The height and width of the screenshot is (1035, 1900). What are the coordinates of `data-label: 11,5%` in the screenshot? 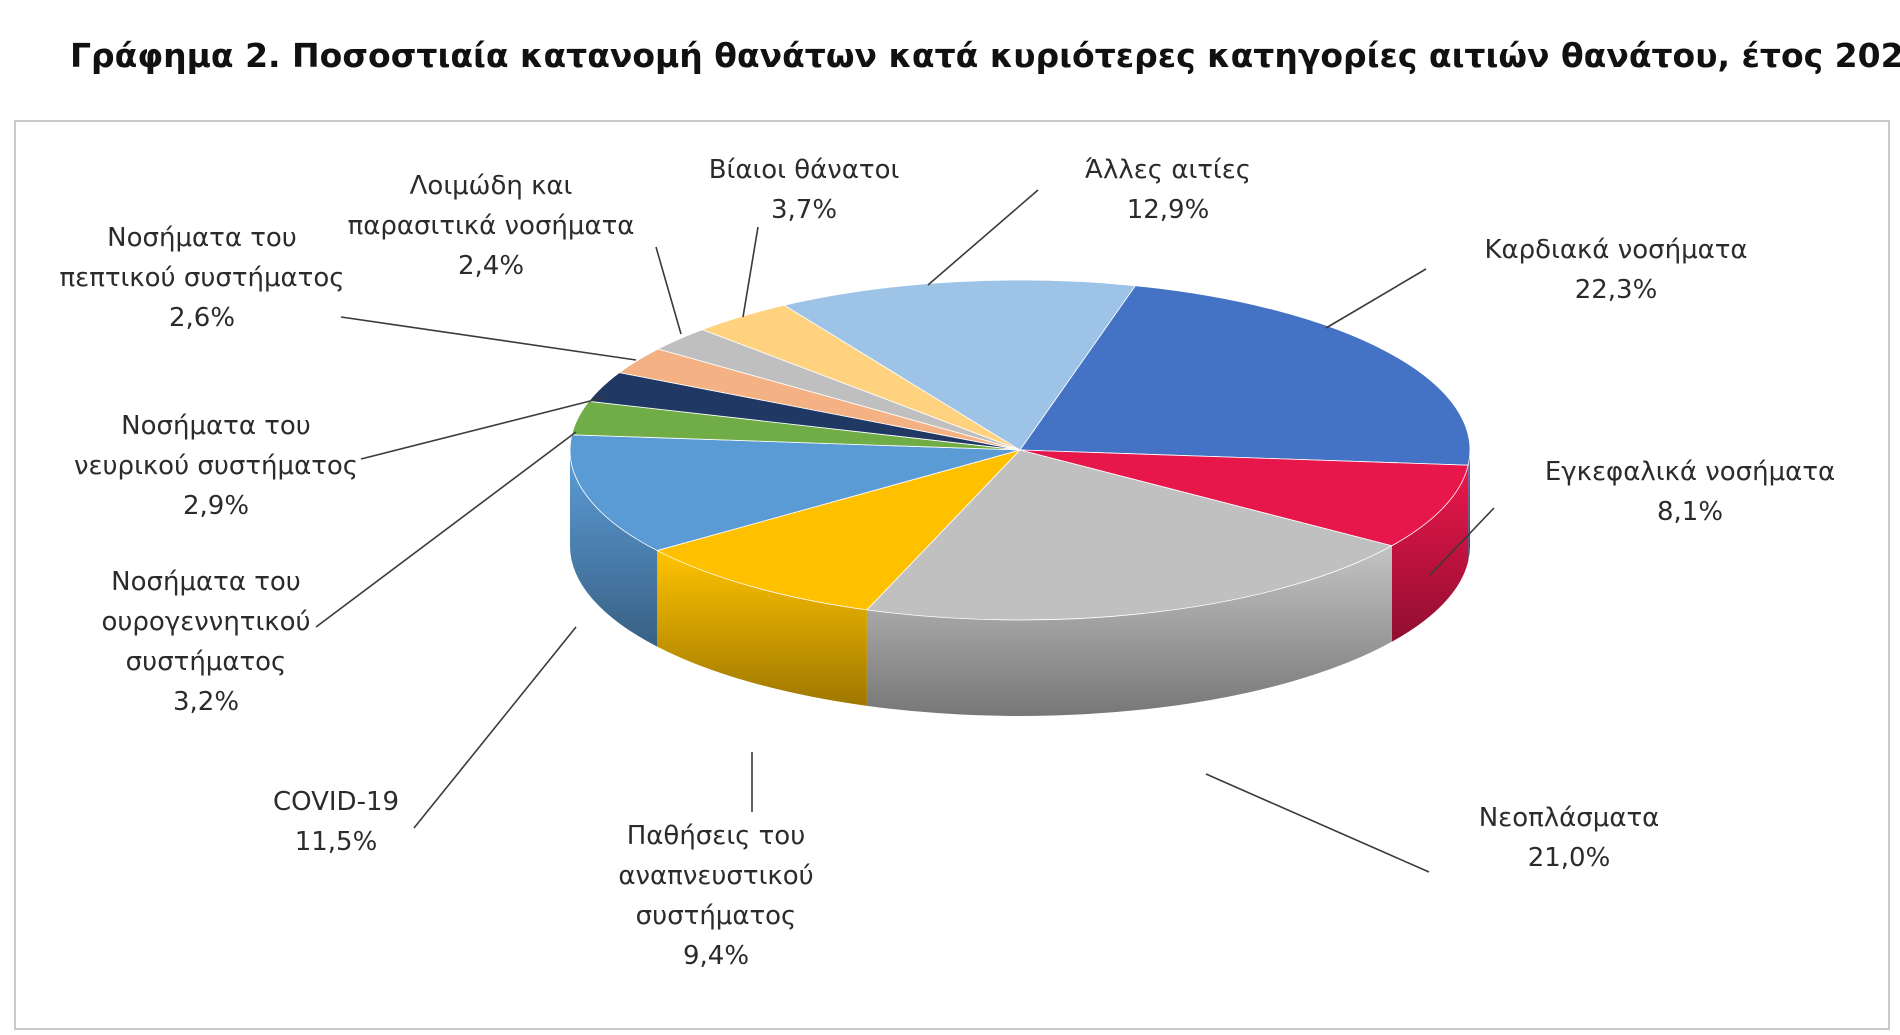 It's located at (336, 842).